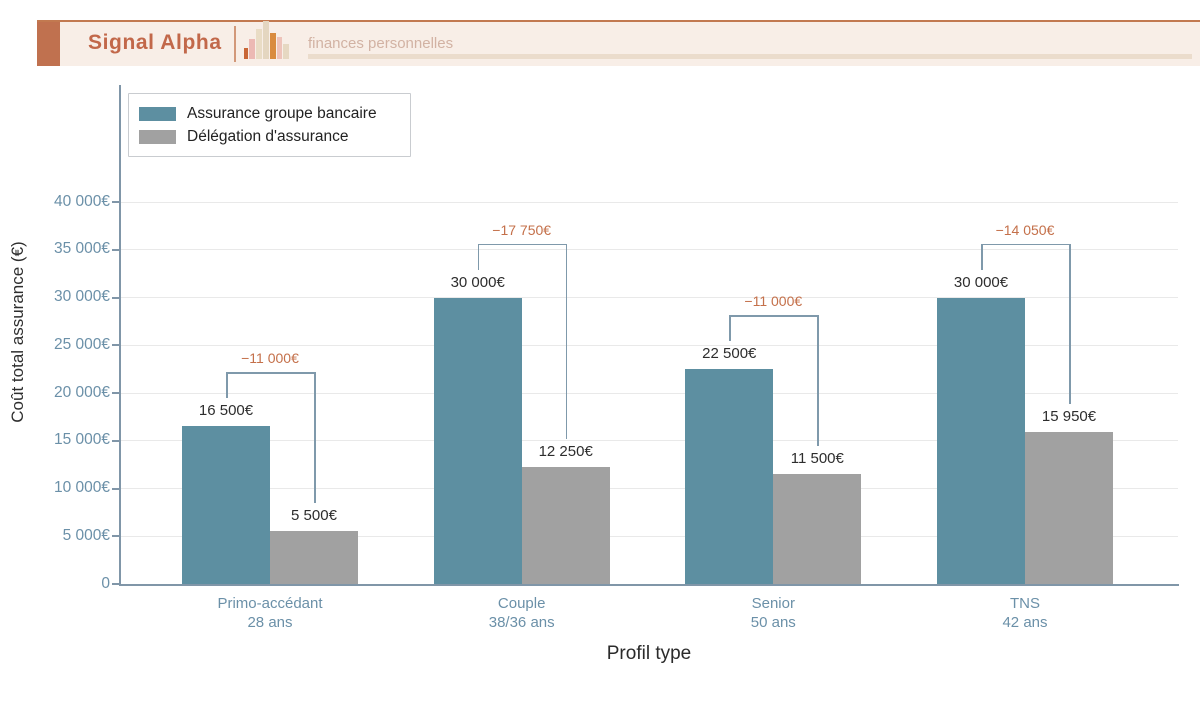  I want to click on legend-label: Délégation d'assurance, so click(268, 136).